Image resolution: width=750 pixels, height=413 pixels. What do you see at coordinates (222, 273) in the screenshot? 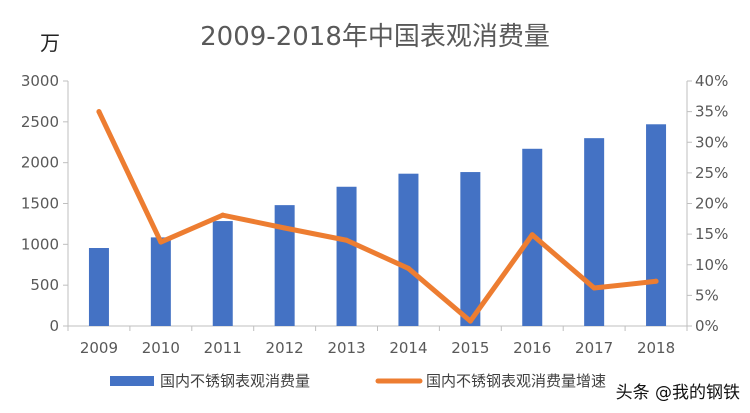
I see `bar-2011` at bounding box center [222, 273].